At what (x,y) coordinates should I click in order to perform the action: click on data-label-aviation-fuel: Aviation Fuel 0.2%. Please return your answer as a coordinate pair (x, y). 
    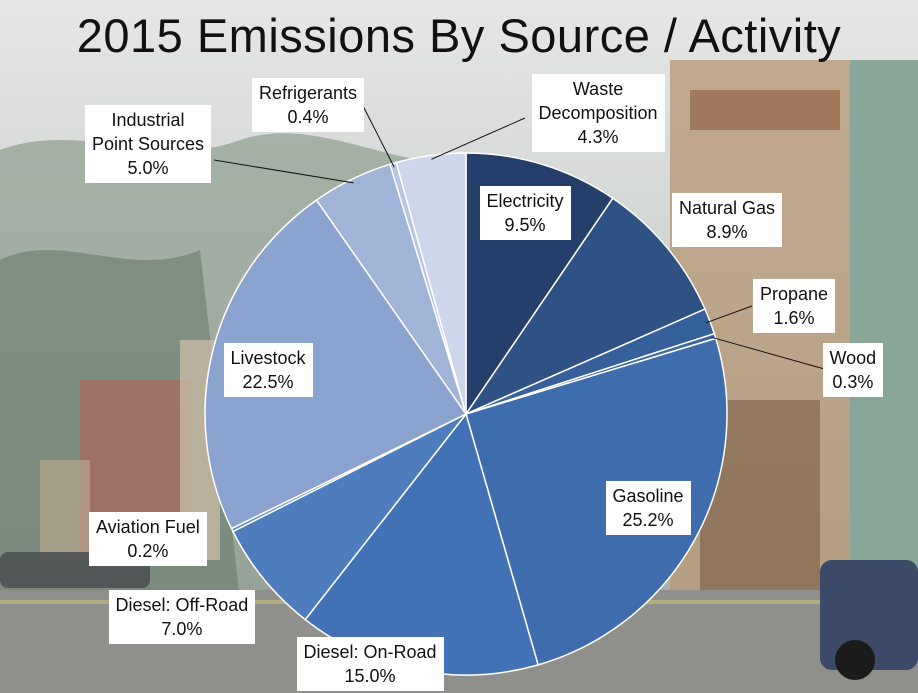
    Looking at the image, I should click on (148, 539).